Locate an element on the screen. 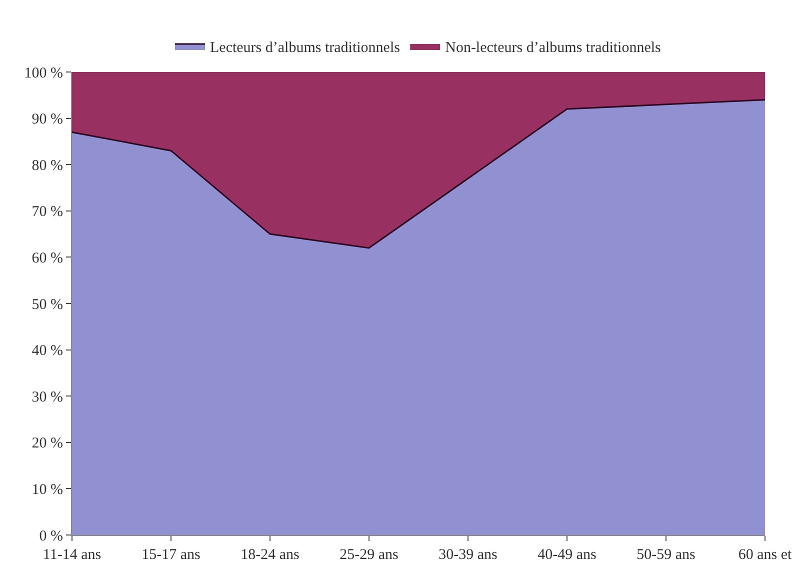  y-tick-label: 40 % is located at coordinates (47, 351).